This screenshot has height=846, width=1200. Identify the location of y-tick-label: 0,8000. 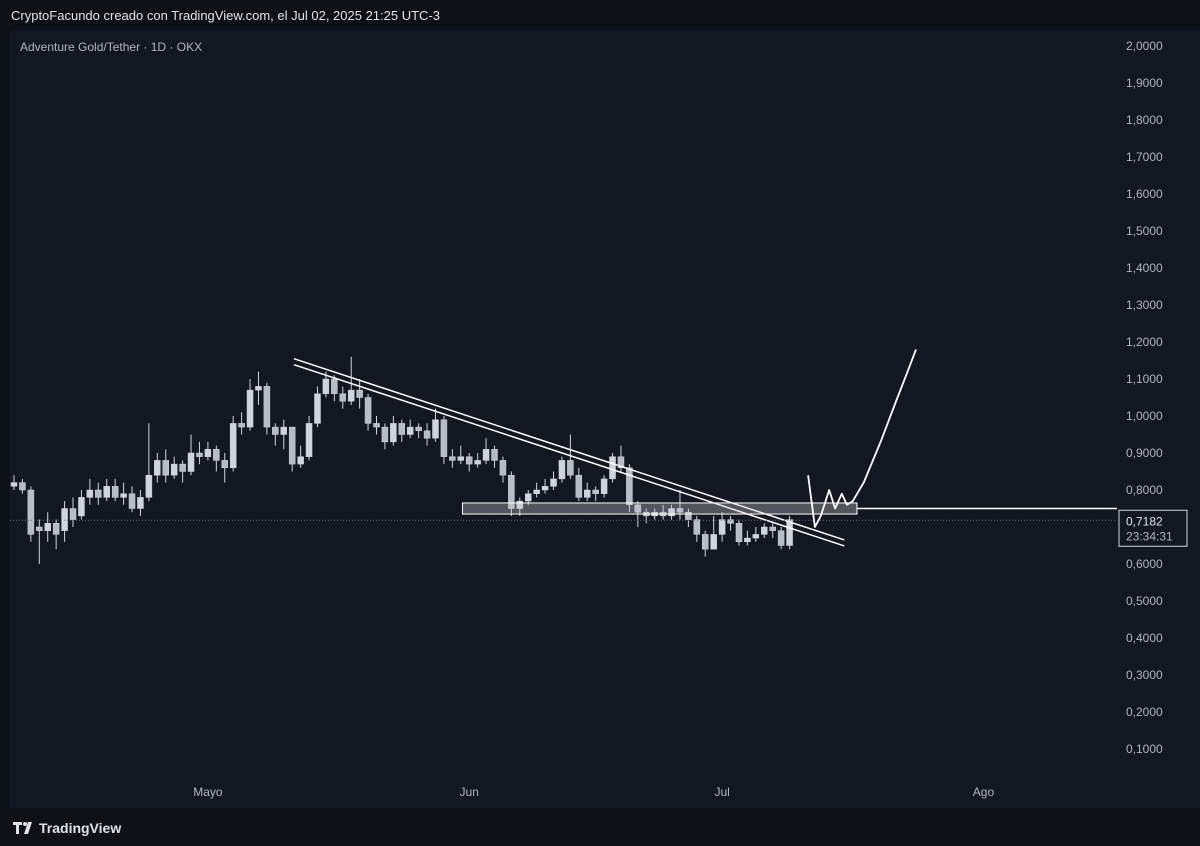
(1144, 490).